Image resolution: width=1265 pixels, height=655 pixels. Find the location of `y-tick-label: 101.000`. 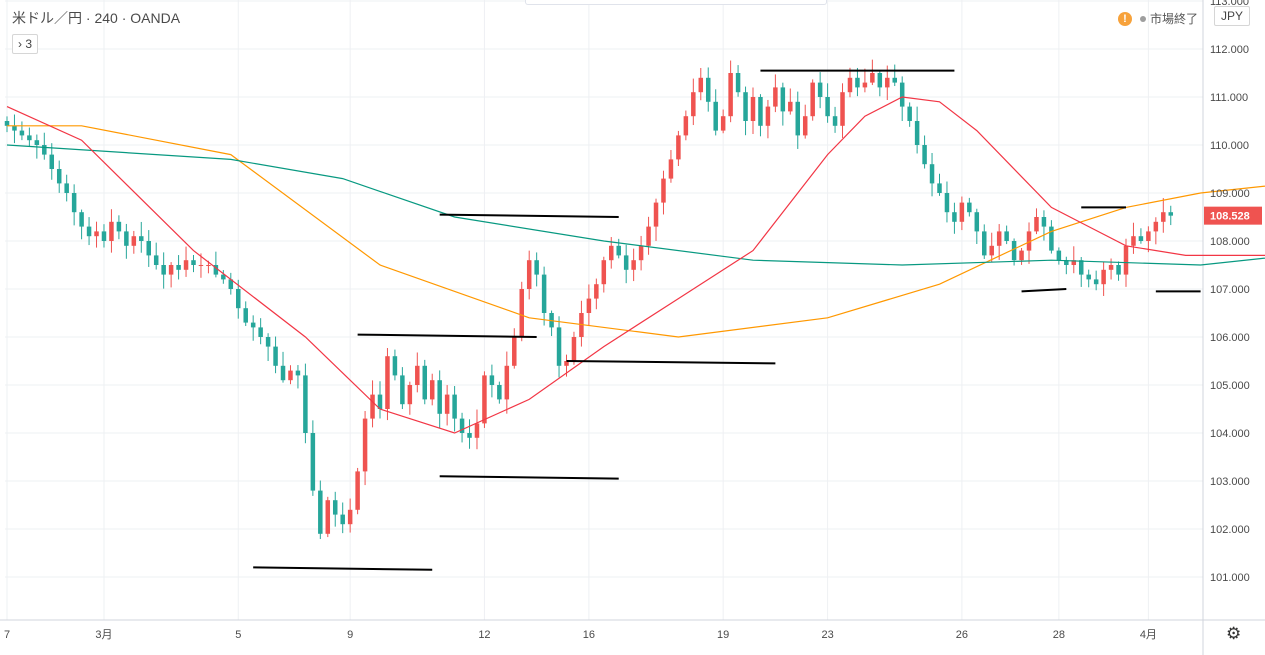

y-tick-label: 101.000 is located at coordinates (1230, 578).